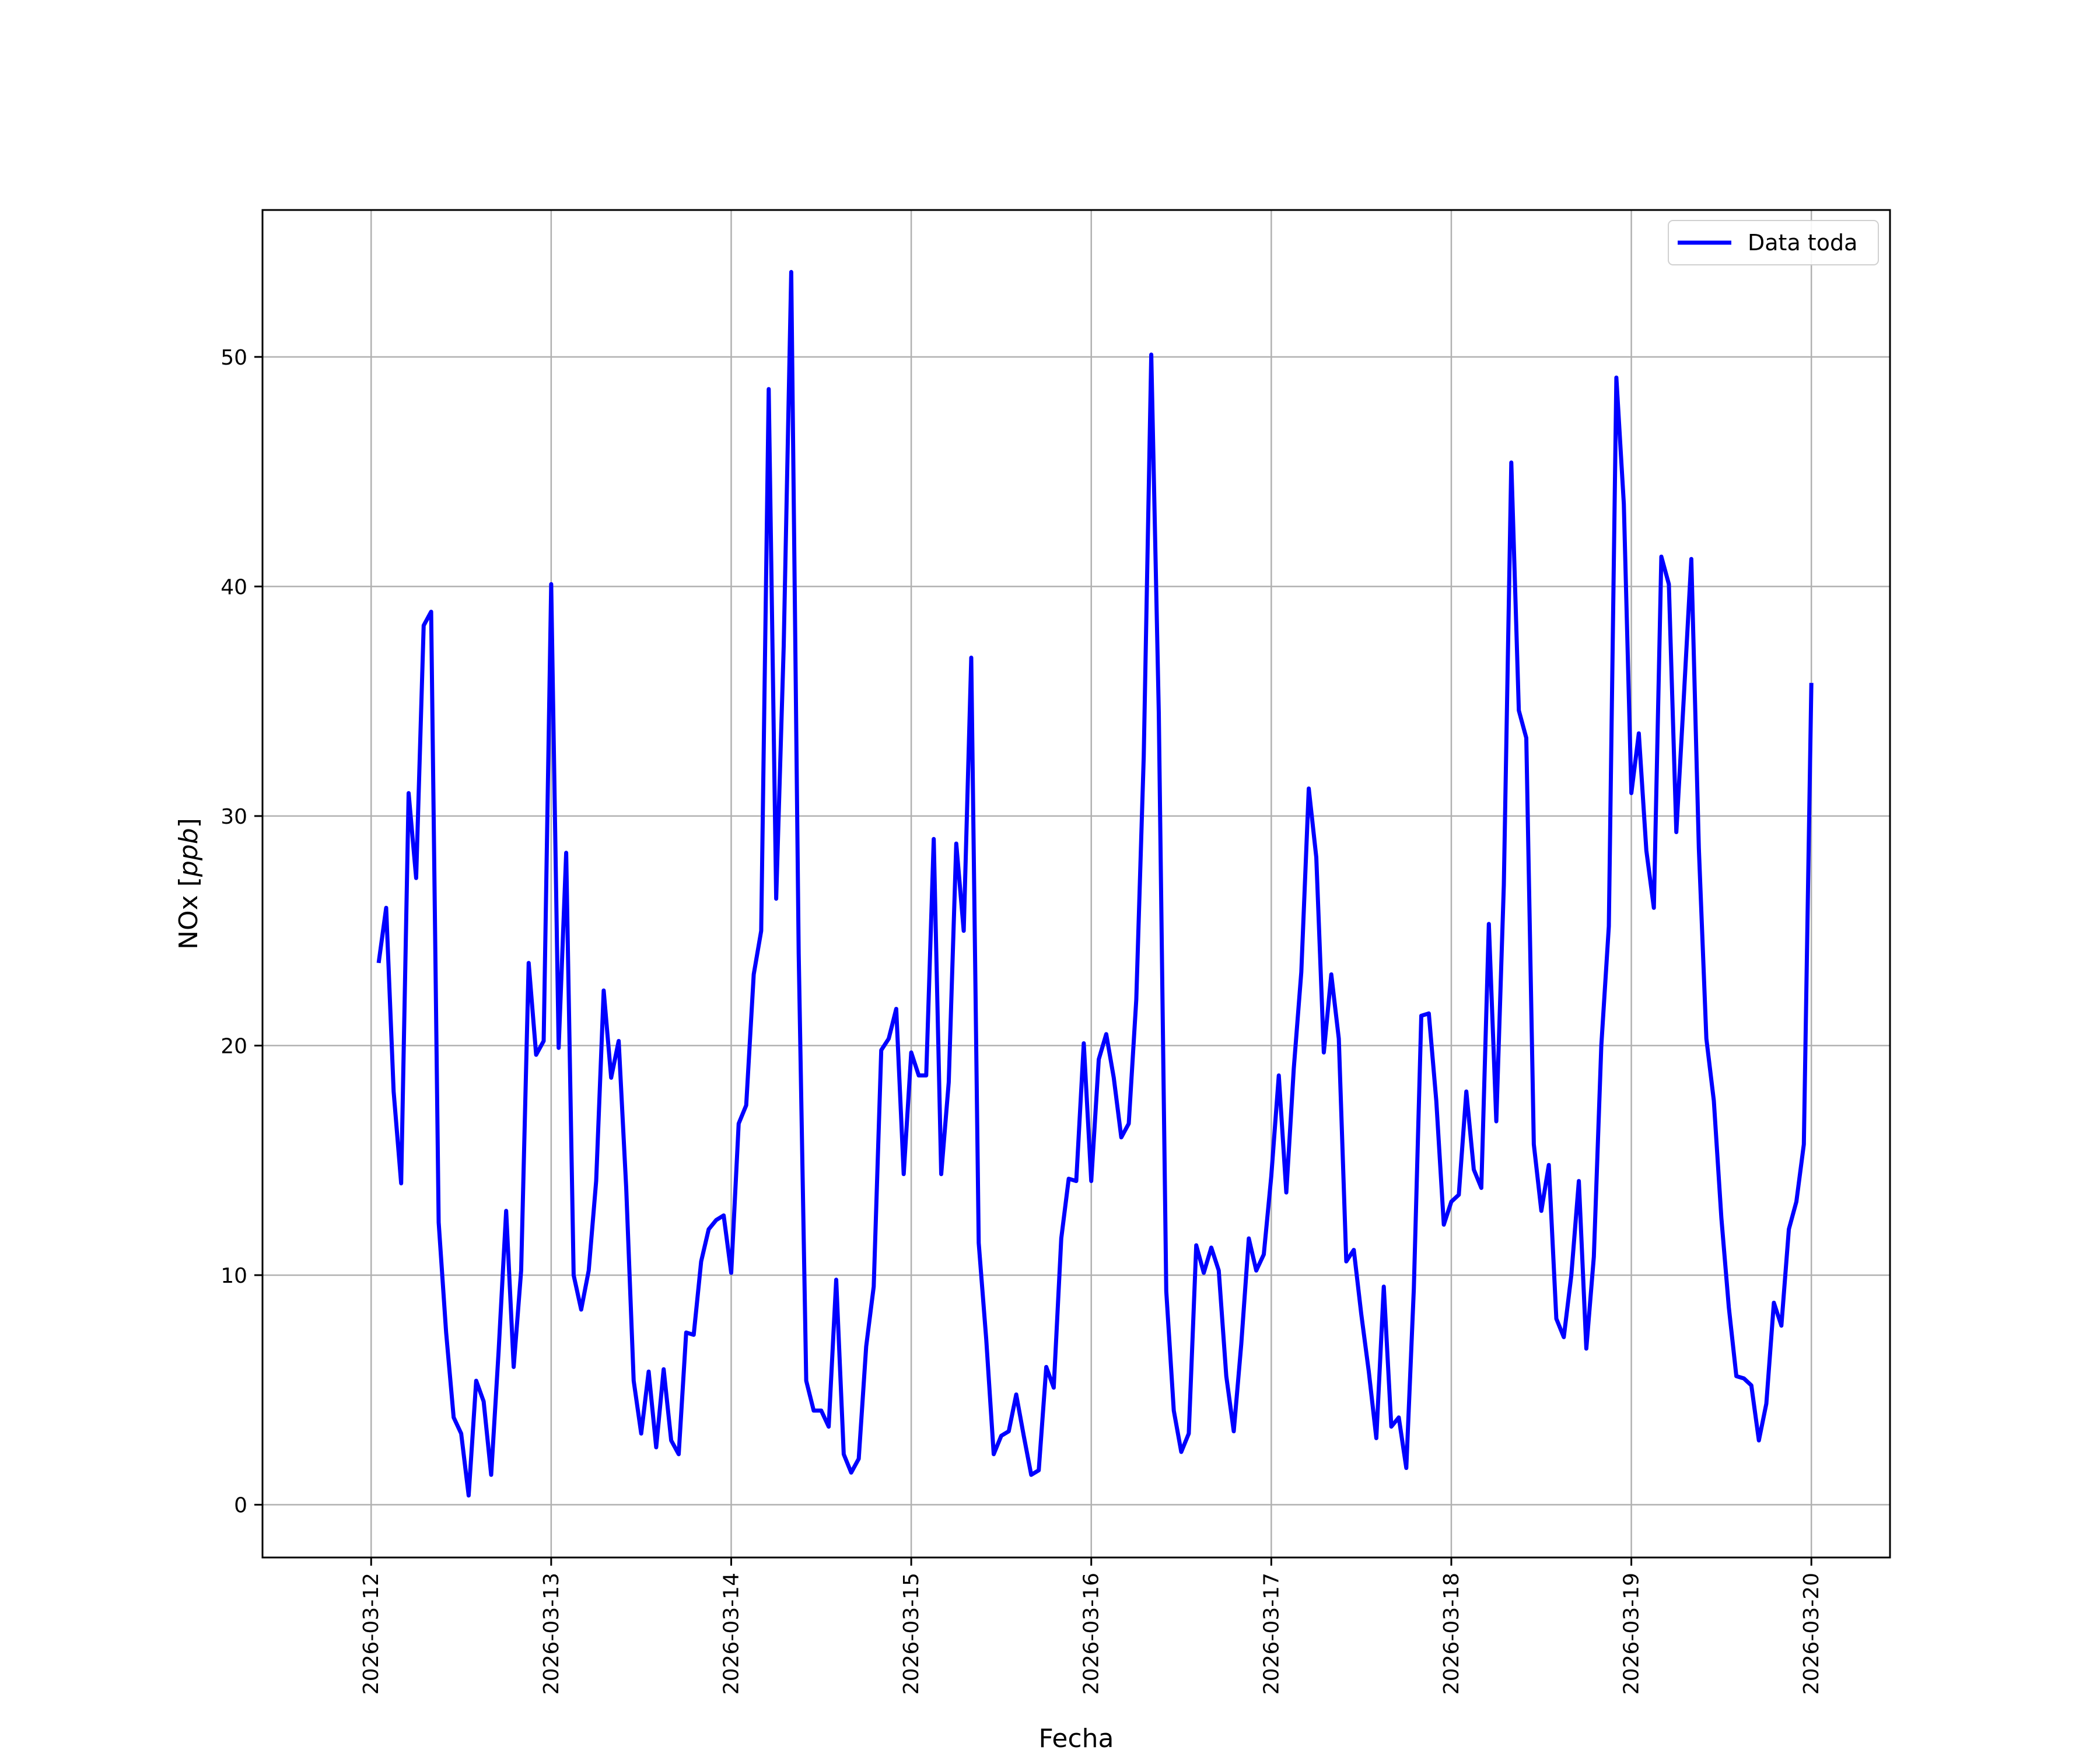  Describe the element at coordinates (1452, 1634) in the screenshot. I see `x-tick-label: 2026-03-18` at that location.